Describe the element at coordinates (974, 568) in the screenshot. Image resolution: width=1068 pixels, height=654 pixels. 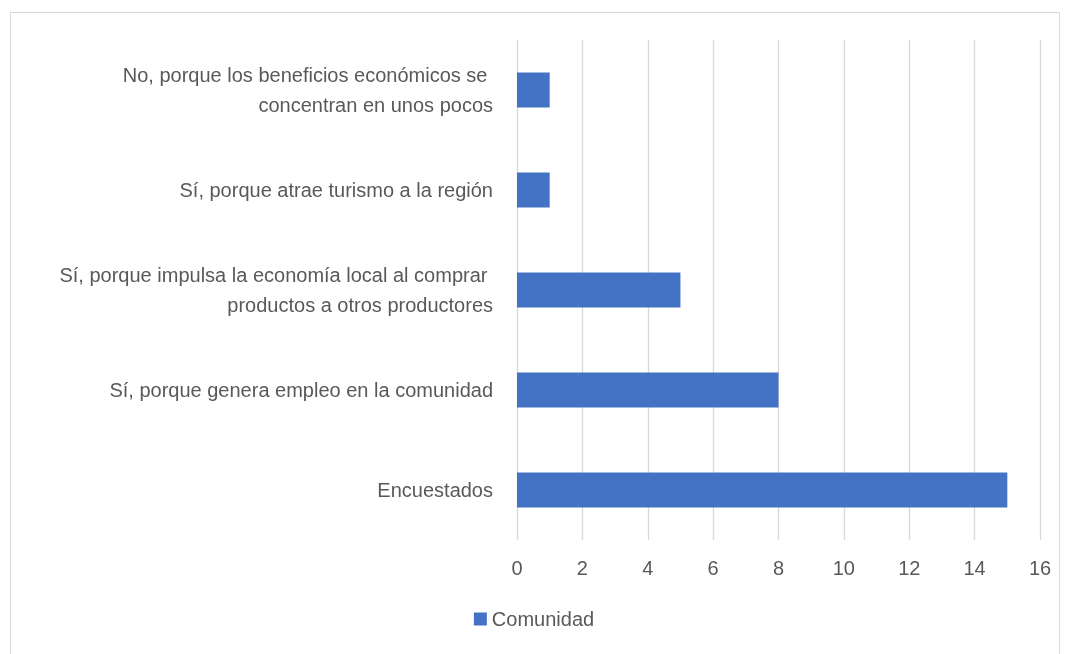
I see `x-tick-label: 14` at that location.